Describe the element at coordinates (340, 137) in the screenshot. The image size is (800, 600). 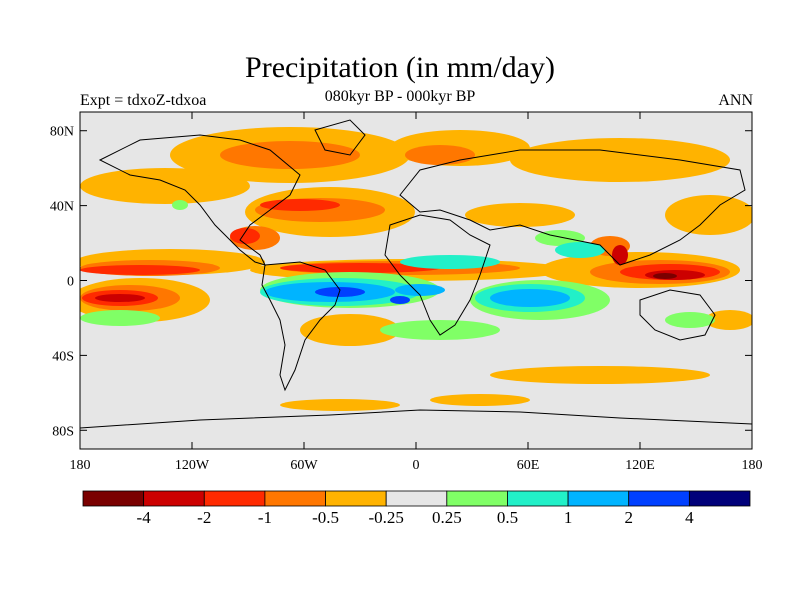
I see `greenland-outline` at that location.